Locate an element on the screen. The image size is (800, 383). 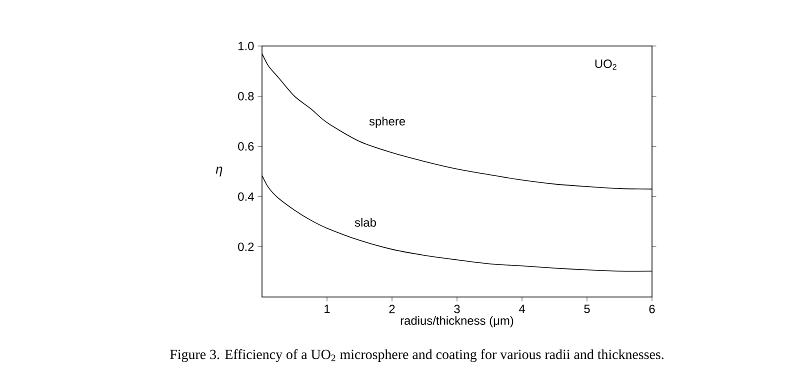
annotation: UO$_{2}$ is located at coordinates (605, 65).